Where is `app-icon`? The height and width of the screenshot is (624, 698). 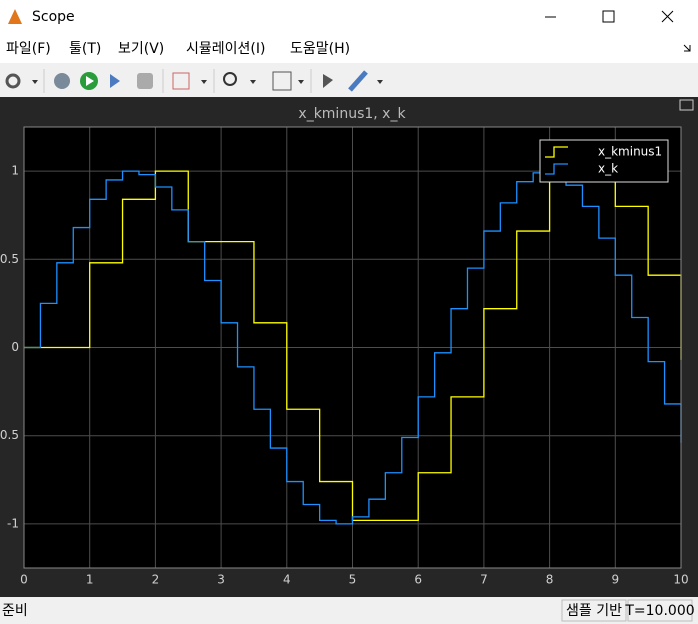
app-icon is located at coordinates (15, 16).